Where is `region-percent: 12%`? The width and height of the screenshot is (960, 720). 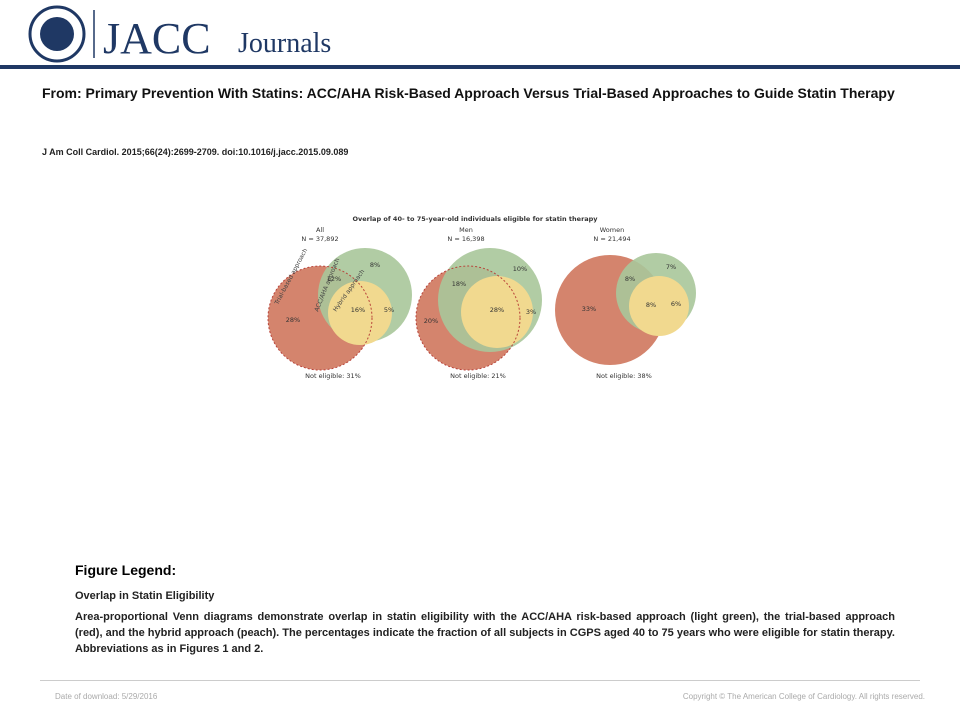
region-percent: 12% is located at coordinates (334, 279).